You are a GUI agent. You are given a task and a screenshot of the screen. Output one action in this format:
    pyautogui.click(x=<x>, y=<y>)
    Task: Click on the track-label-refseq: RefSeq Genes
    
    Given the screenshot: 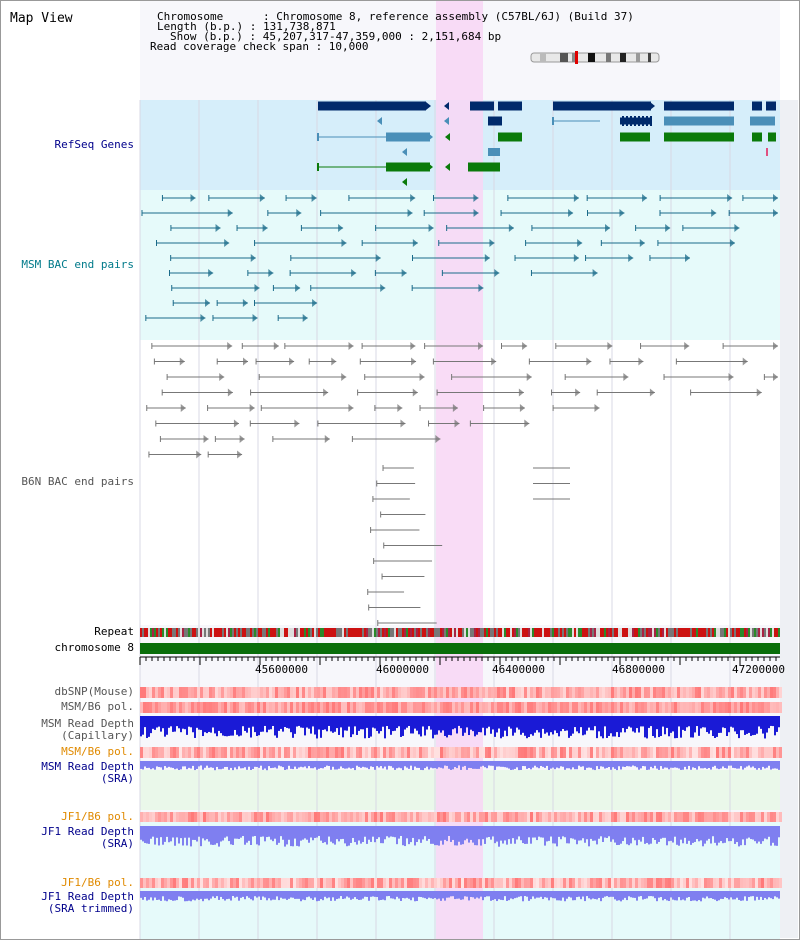 What is the action you would take?
    pyautogui.click(x=94, y=144)
    